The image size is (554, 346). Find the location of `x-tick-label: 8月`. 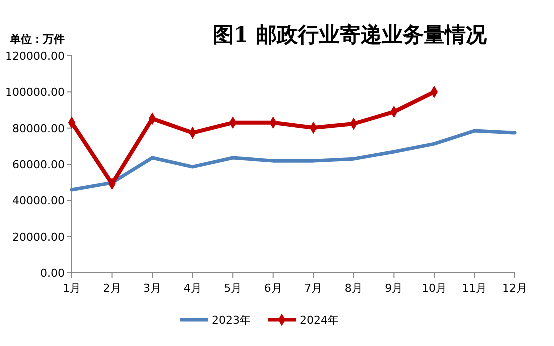

x-tick-label: 8月 is located at coordinates (353, 288).